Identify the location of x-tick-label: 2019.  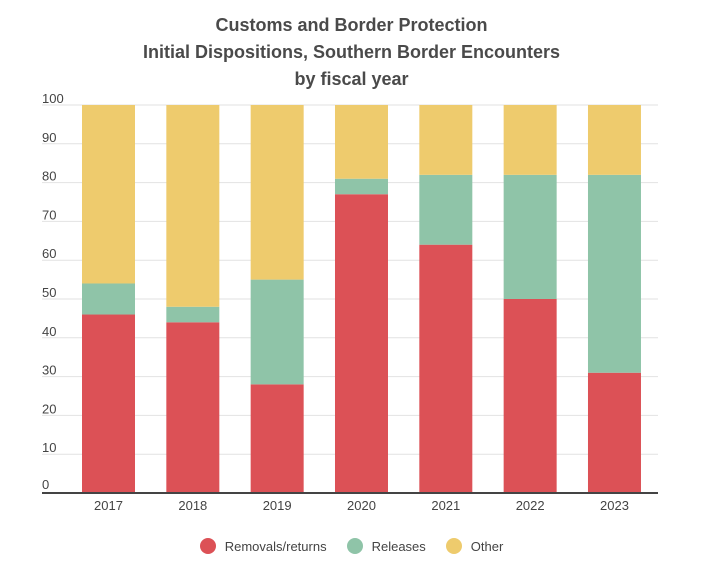
(277, 505).